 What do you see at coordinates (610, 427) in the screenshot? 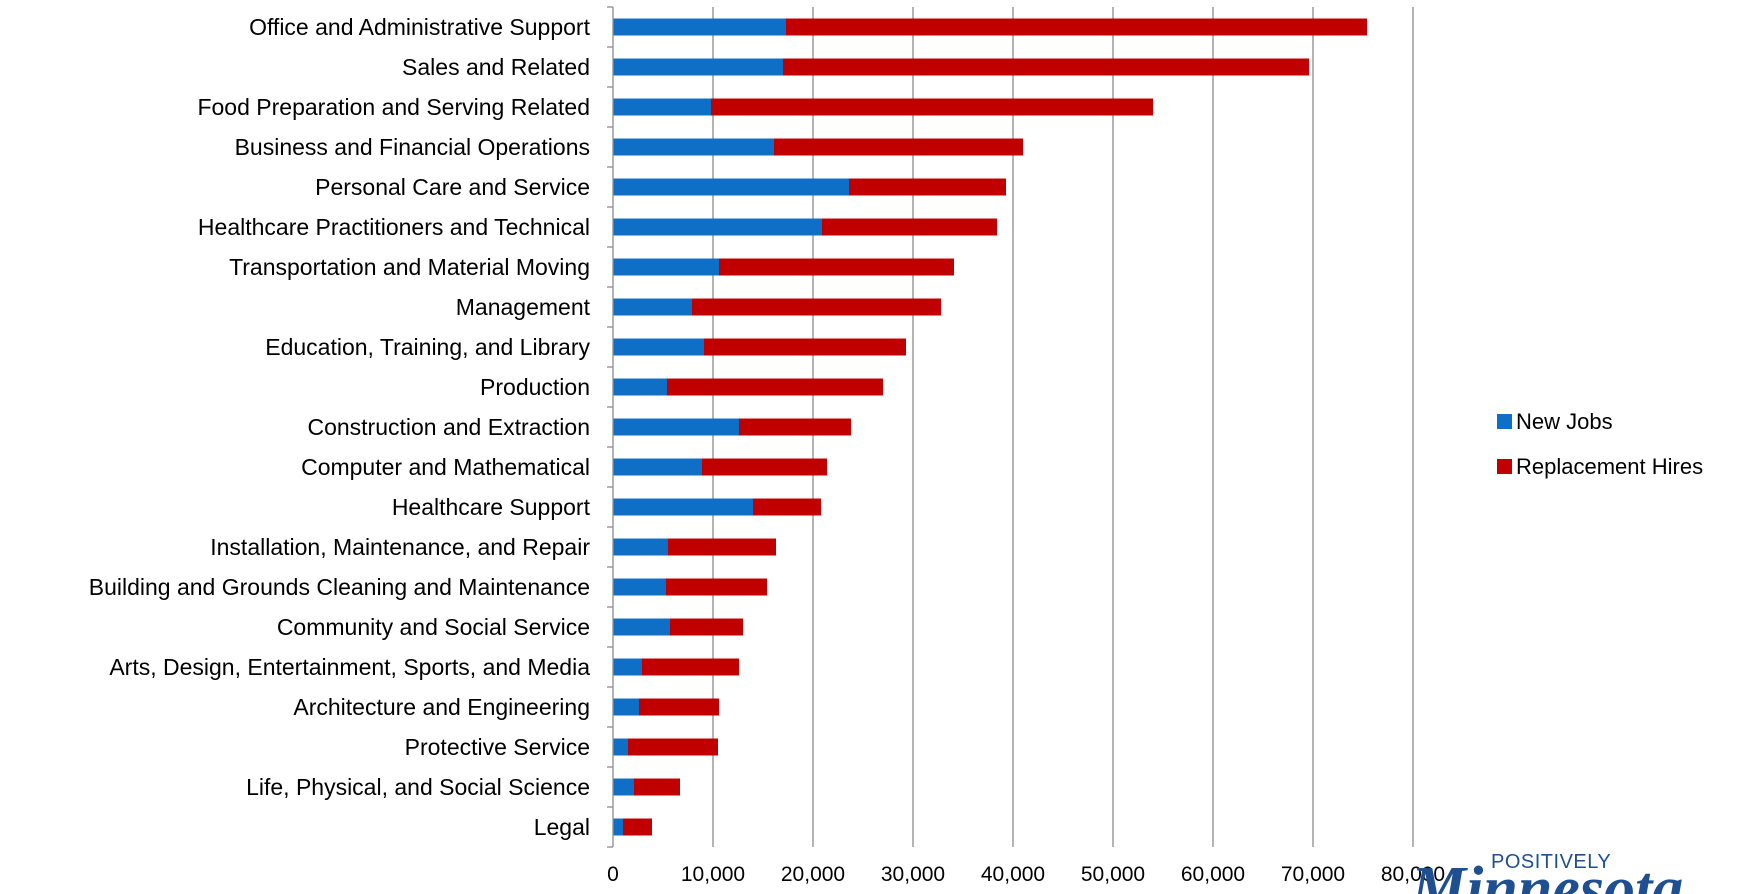
I see `axes` at bounding box center [610, 427].